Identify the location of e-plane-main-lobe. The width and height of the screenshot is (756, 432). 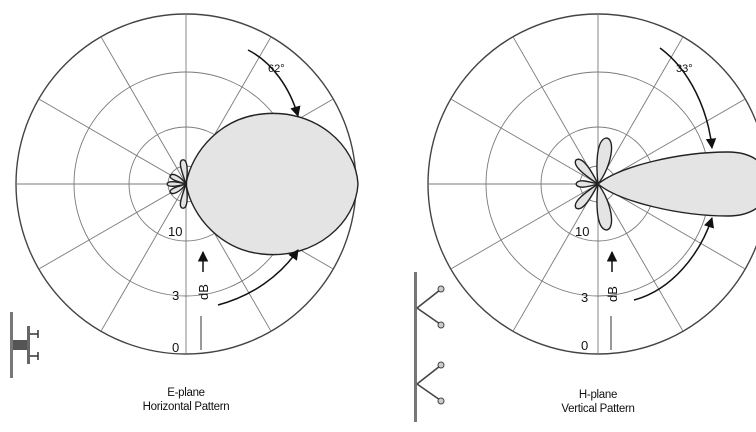
(272, 184).